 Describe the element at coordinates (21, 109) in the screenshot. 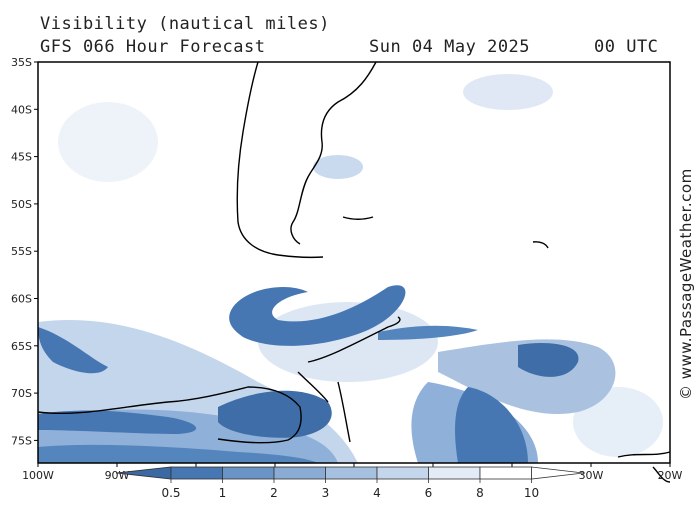

I see `lat-tick-label: 40S` at that location.